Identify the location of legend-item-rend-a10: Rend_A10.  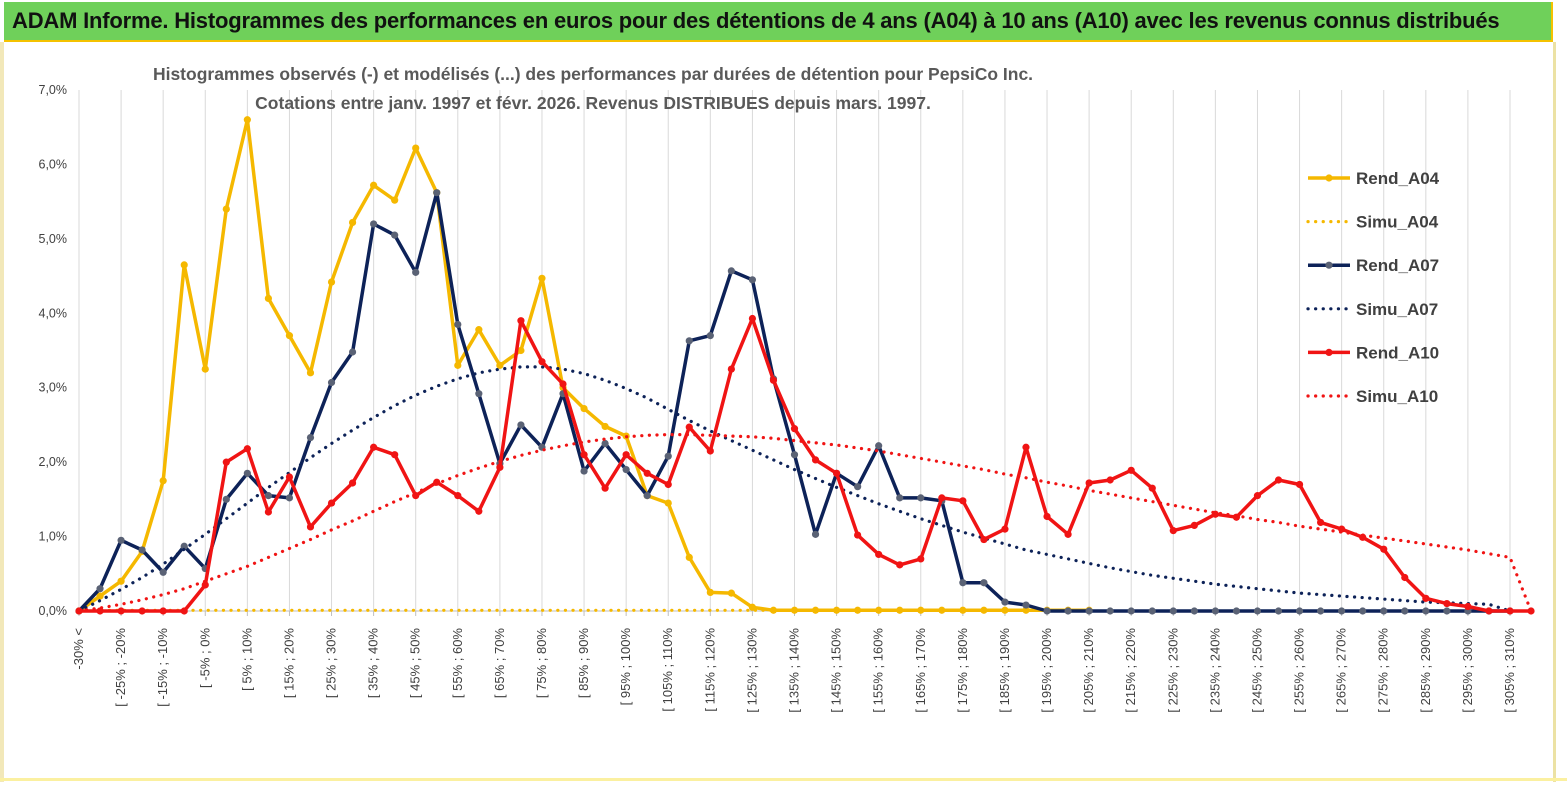
(1373, 352).